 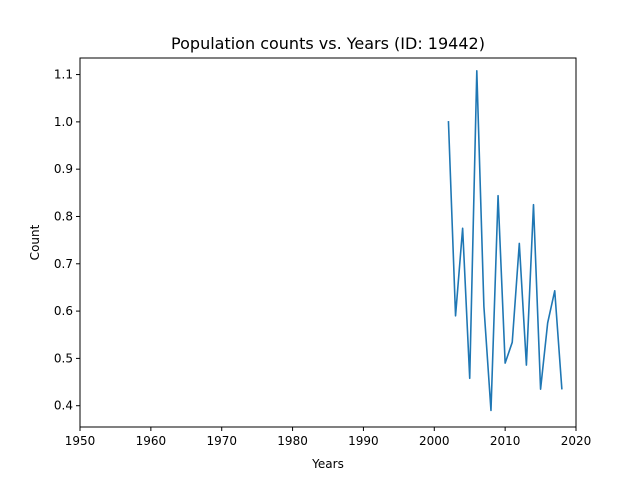 I want to click on x-axis: 1950 1960 1970 1980 1990 2000 2010 2020, so click(x=328, y=437).